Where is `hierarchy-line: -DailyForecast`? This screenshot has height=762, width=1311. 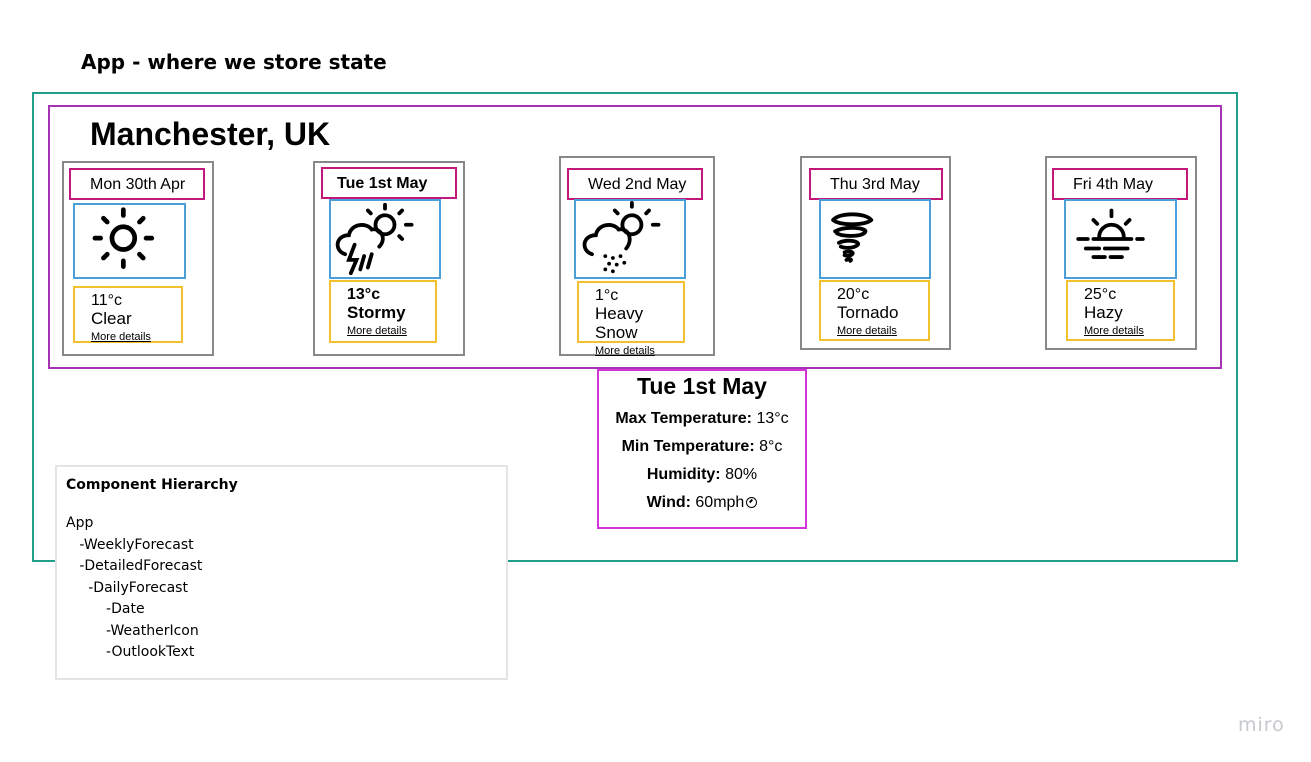
hierarchy-line: -DailyForecast is located at coordinates (127, 587).